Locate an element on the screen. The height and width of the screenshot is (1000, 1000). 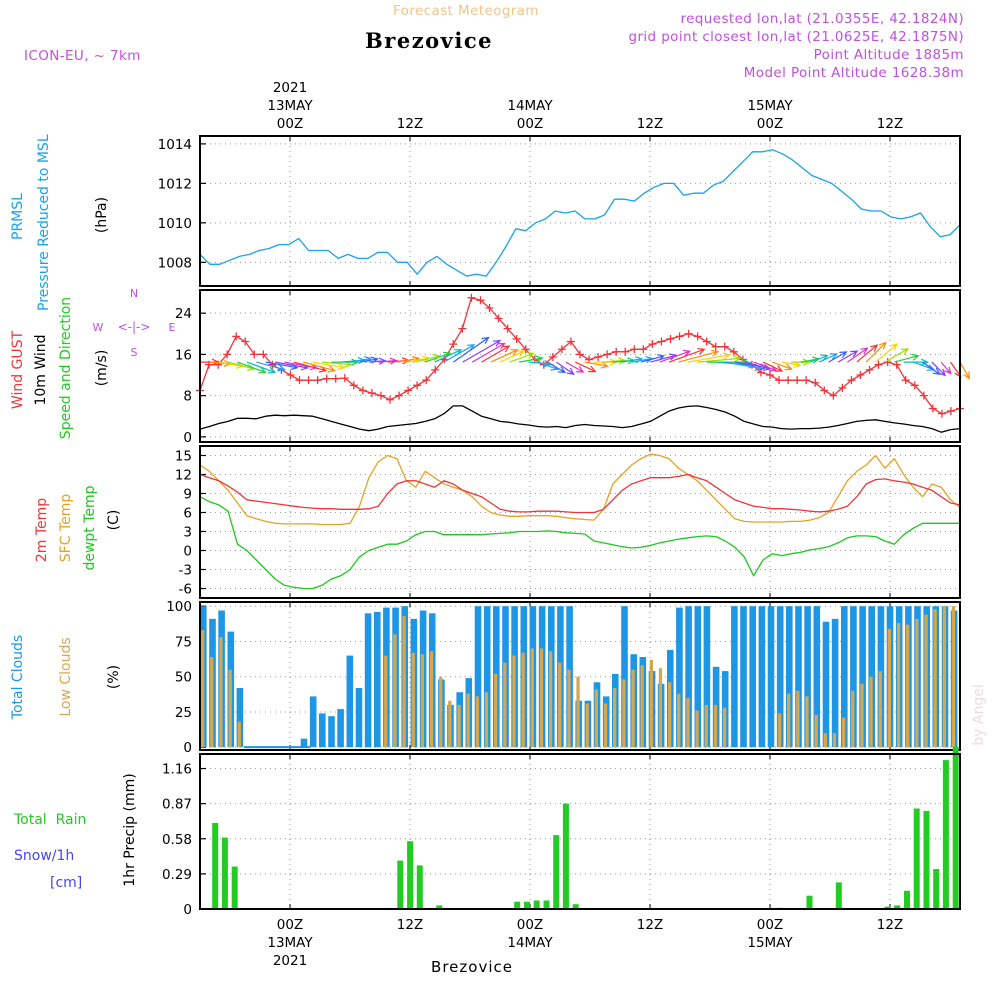
precip-panel-labels: Total Rain Snow/1h [cm] 1hr Precip (mm) is located at coordinates (75, 832).